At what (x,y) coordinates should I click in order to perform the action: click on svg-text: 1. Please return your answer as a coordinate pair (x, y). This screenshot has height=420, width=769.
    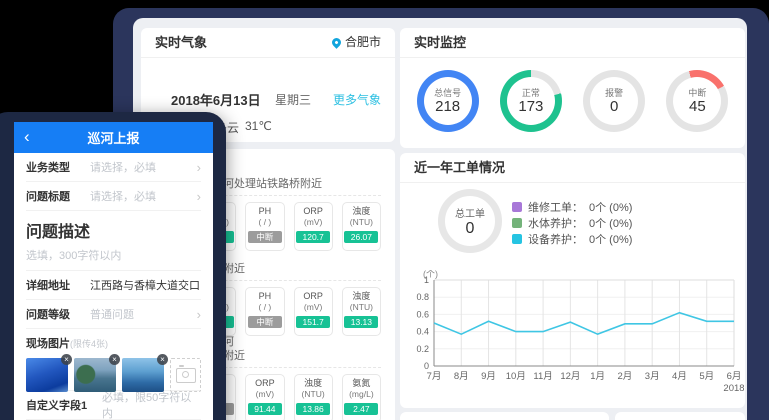
    Looking at the image, I should click on (426, 280).